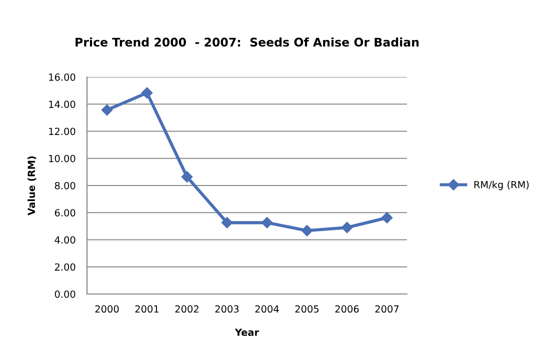  I want to click on legend-label: RM/kg (RM), so click(501, 185).